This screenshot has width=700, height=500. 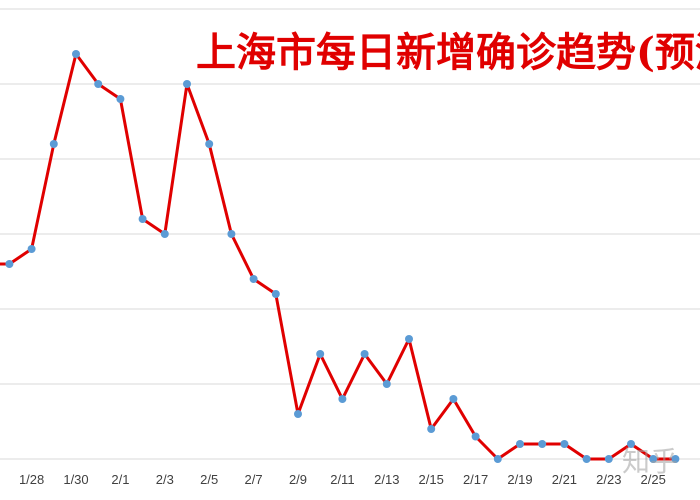 I want to click on chart-title: 上海市每日新增确诊趋势(预测, so click(x=448, y=52).